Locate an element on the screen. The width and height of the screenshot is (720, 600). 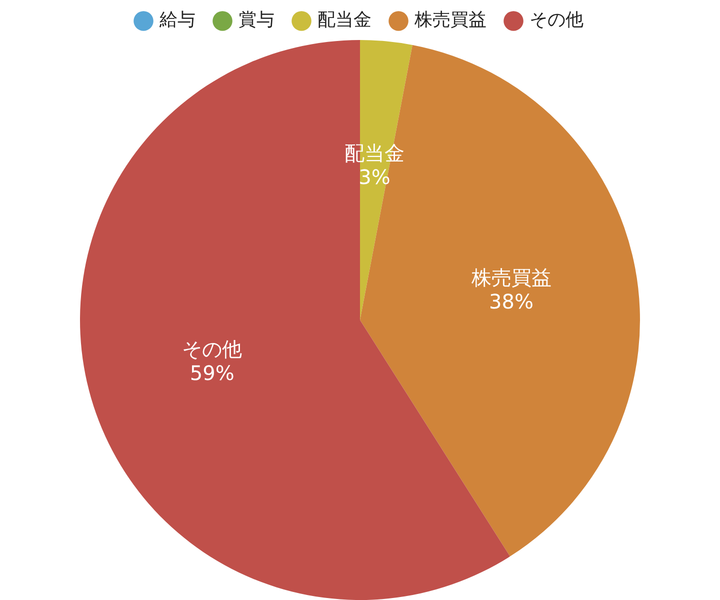
slice-label: 株売買益 is located at coordinates (511, 277).